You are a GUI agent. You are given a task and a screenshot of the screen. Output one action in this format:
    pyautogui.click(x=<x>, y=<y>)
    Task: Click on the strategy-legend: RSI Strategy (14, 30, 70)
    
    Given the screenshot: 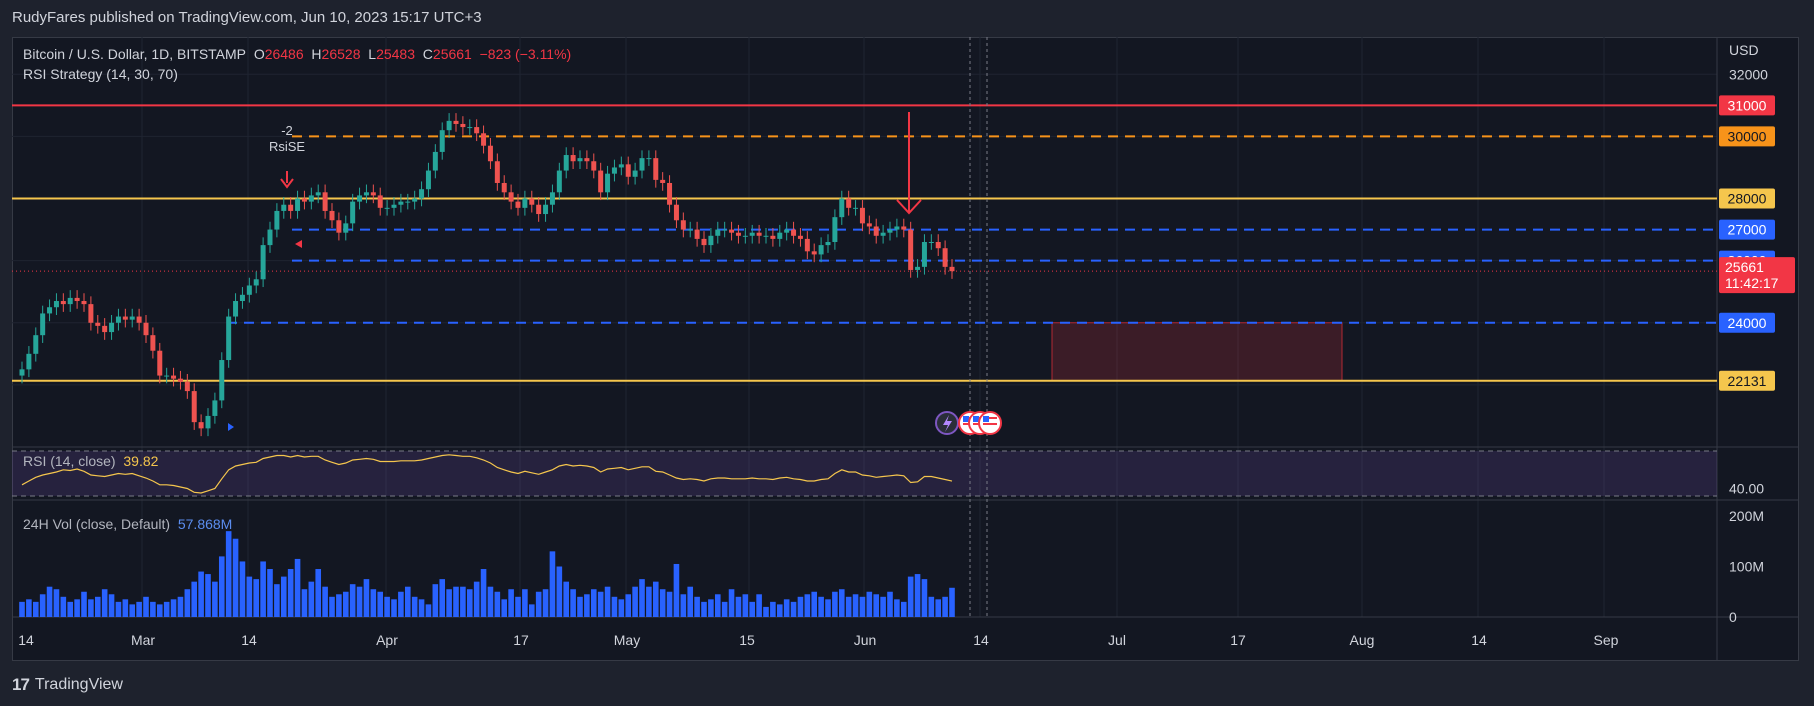 What is the action you would take?
    pyautogui.click(x=100, y=74)
    